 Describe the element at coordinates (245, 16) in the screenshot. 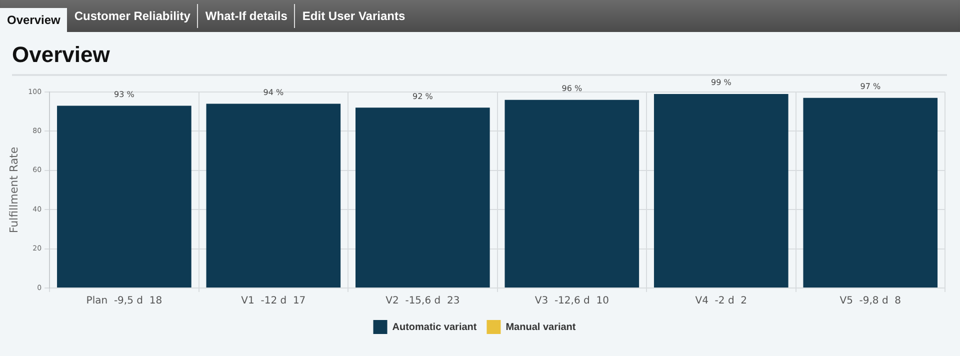

I see `text: What-If details` at that location.